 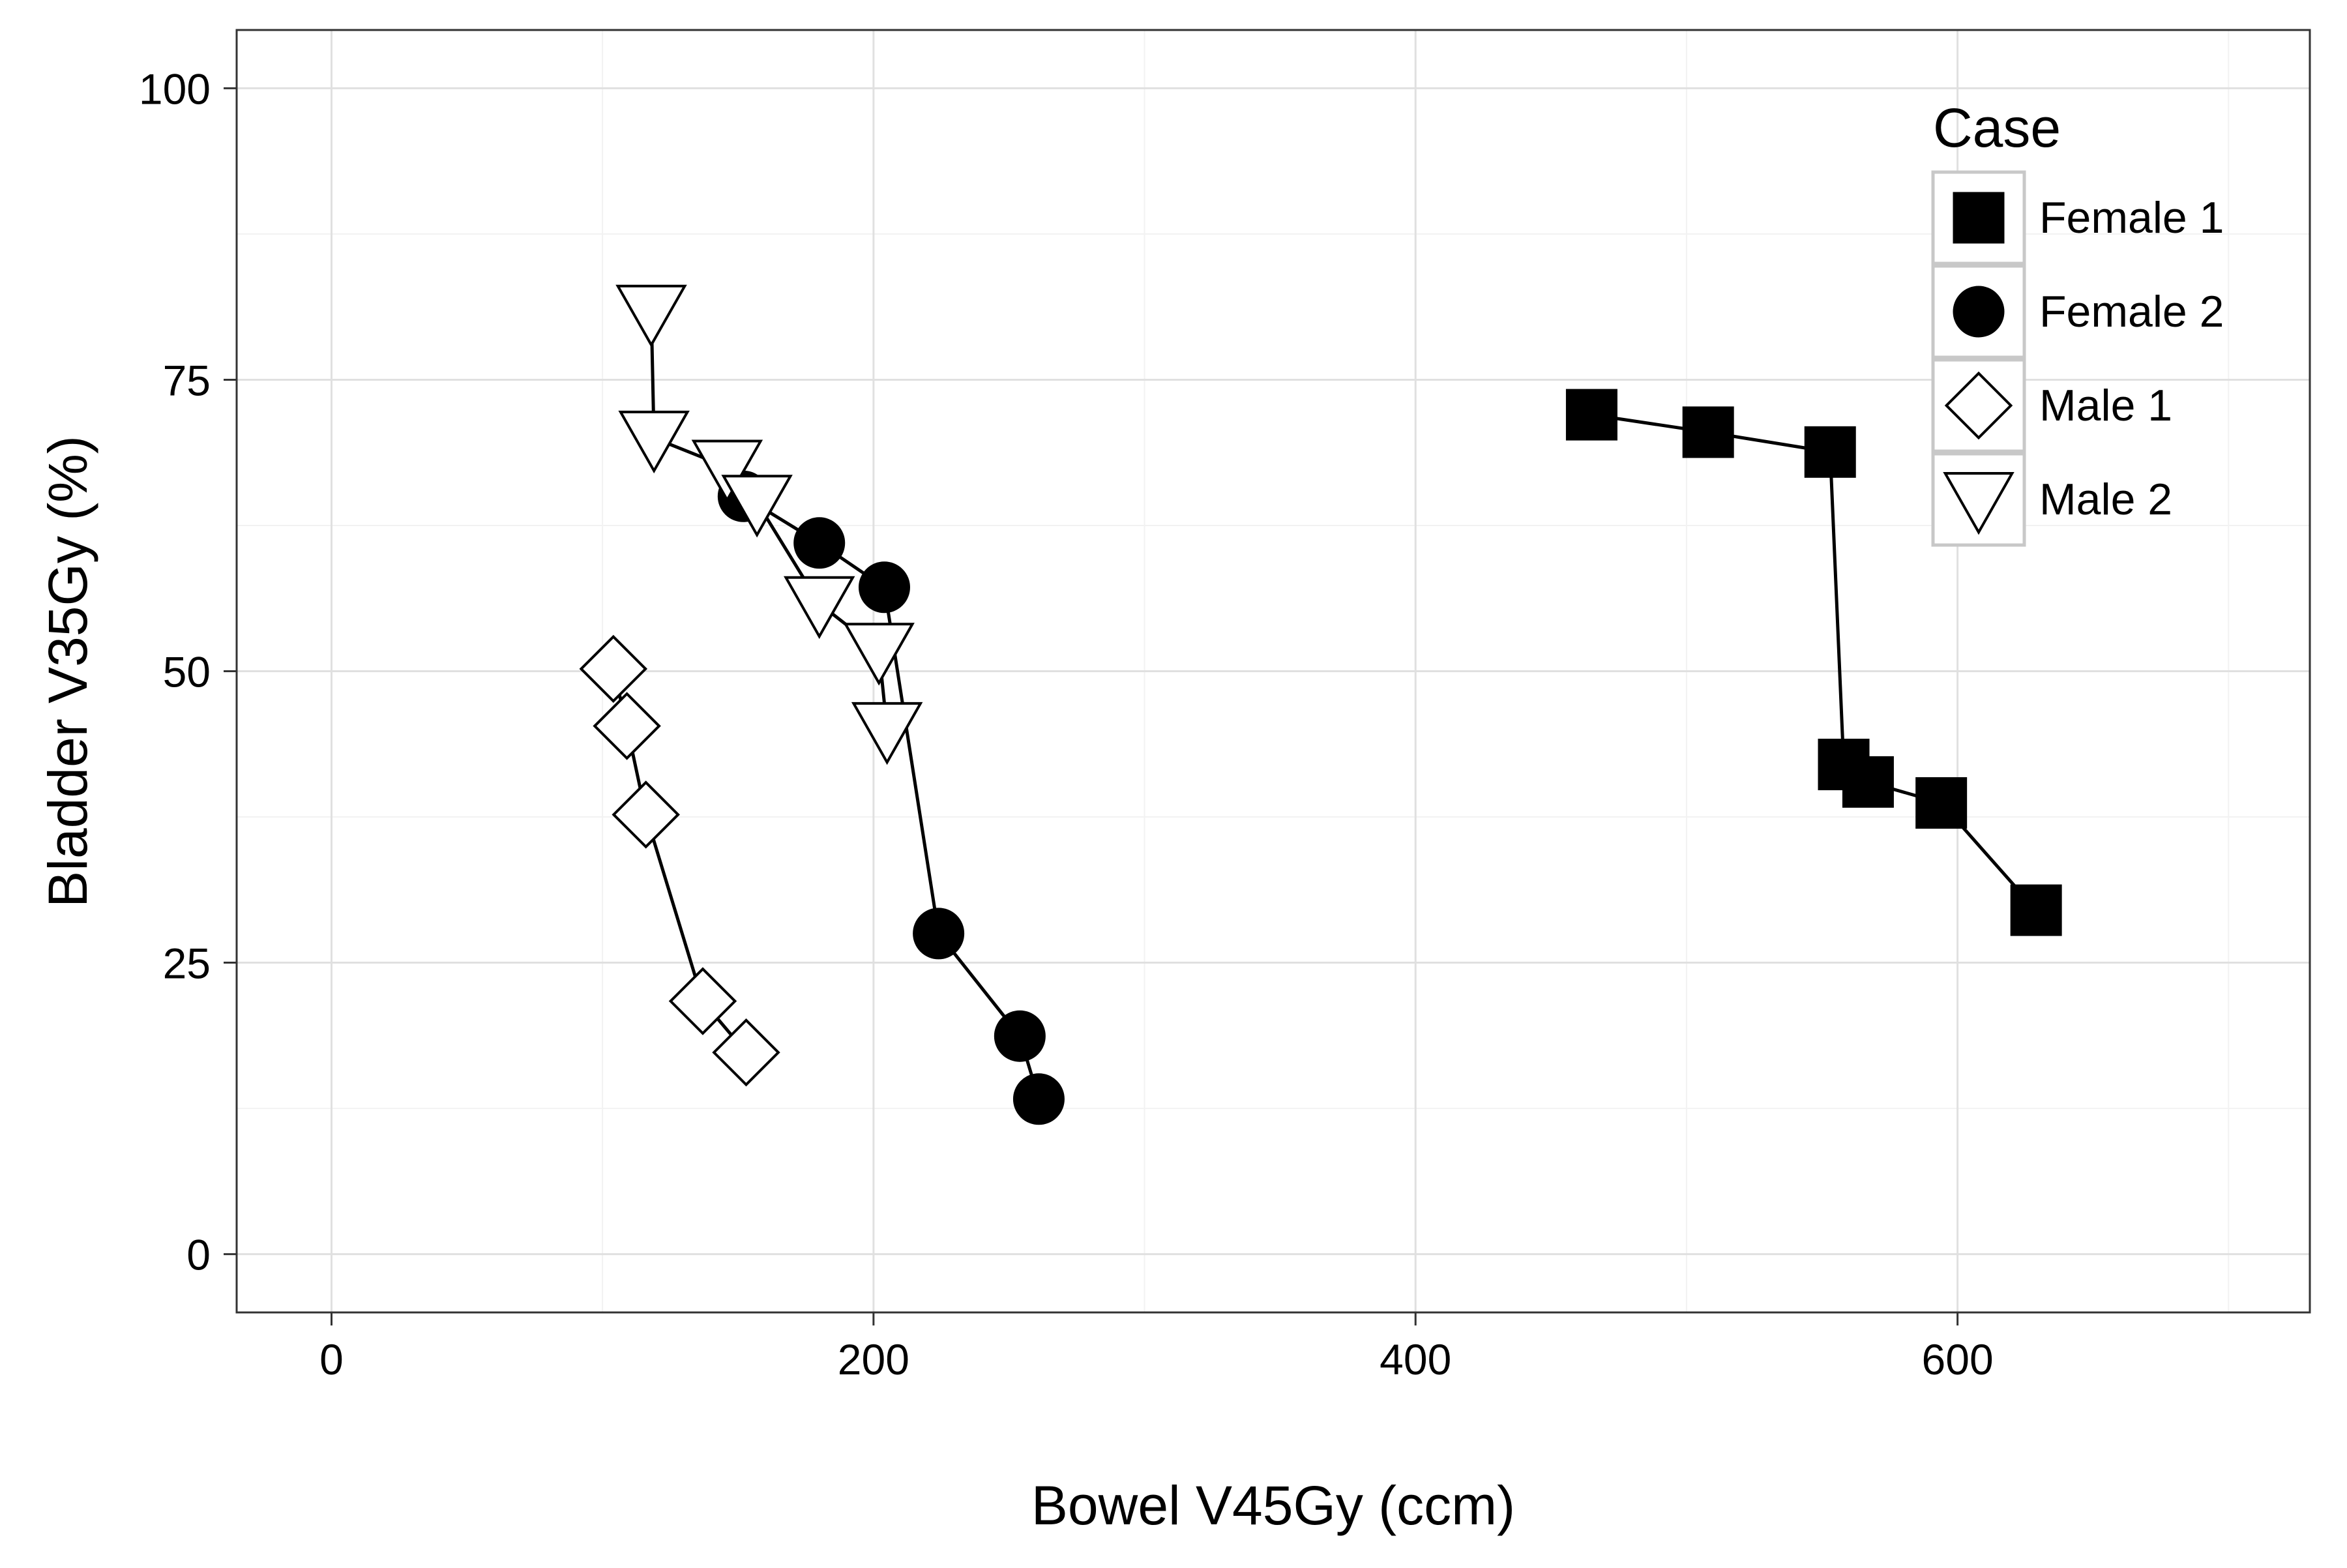 What do you see at coordinates (2077, 358) in the screenshot?
I see `legend-items: Female 1 Female 2 Male 1 Male 2` at bounding box center [2077, 358].